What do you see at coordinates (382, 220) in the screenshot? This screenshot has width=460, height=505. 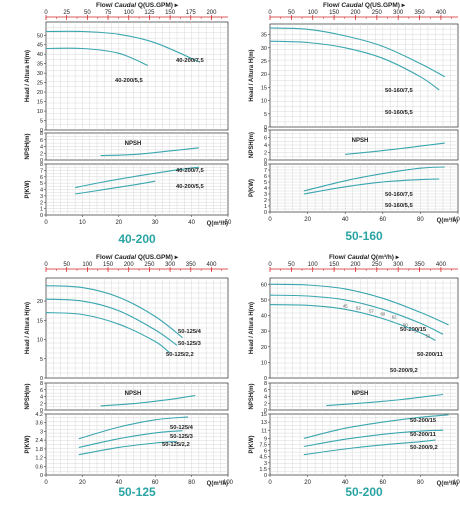 I see `x-tick-label: 60` at bounding box center [382, 220].